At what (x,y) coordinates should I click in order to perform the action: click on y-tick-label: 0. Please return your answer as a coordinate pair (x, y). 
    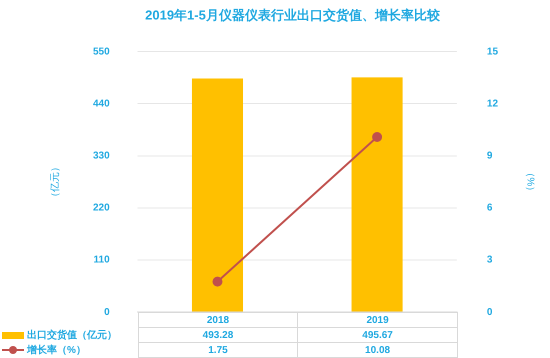
    Looking at the image, I should click on (107, 312).